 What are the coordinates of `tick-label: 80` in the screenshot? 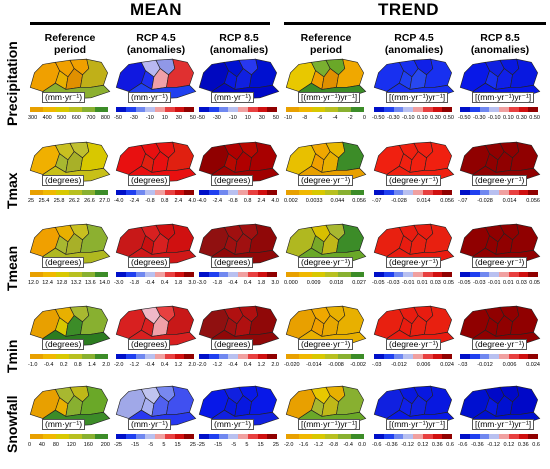 It's located at (55, 445).